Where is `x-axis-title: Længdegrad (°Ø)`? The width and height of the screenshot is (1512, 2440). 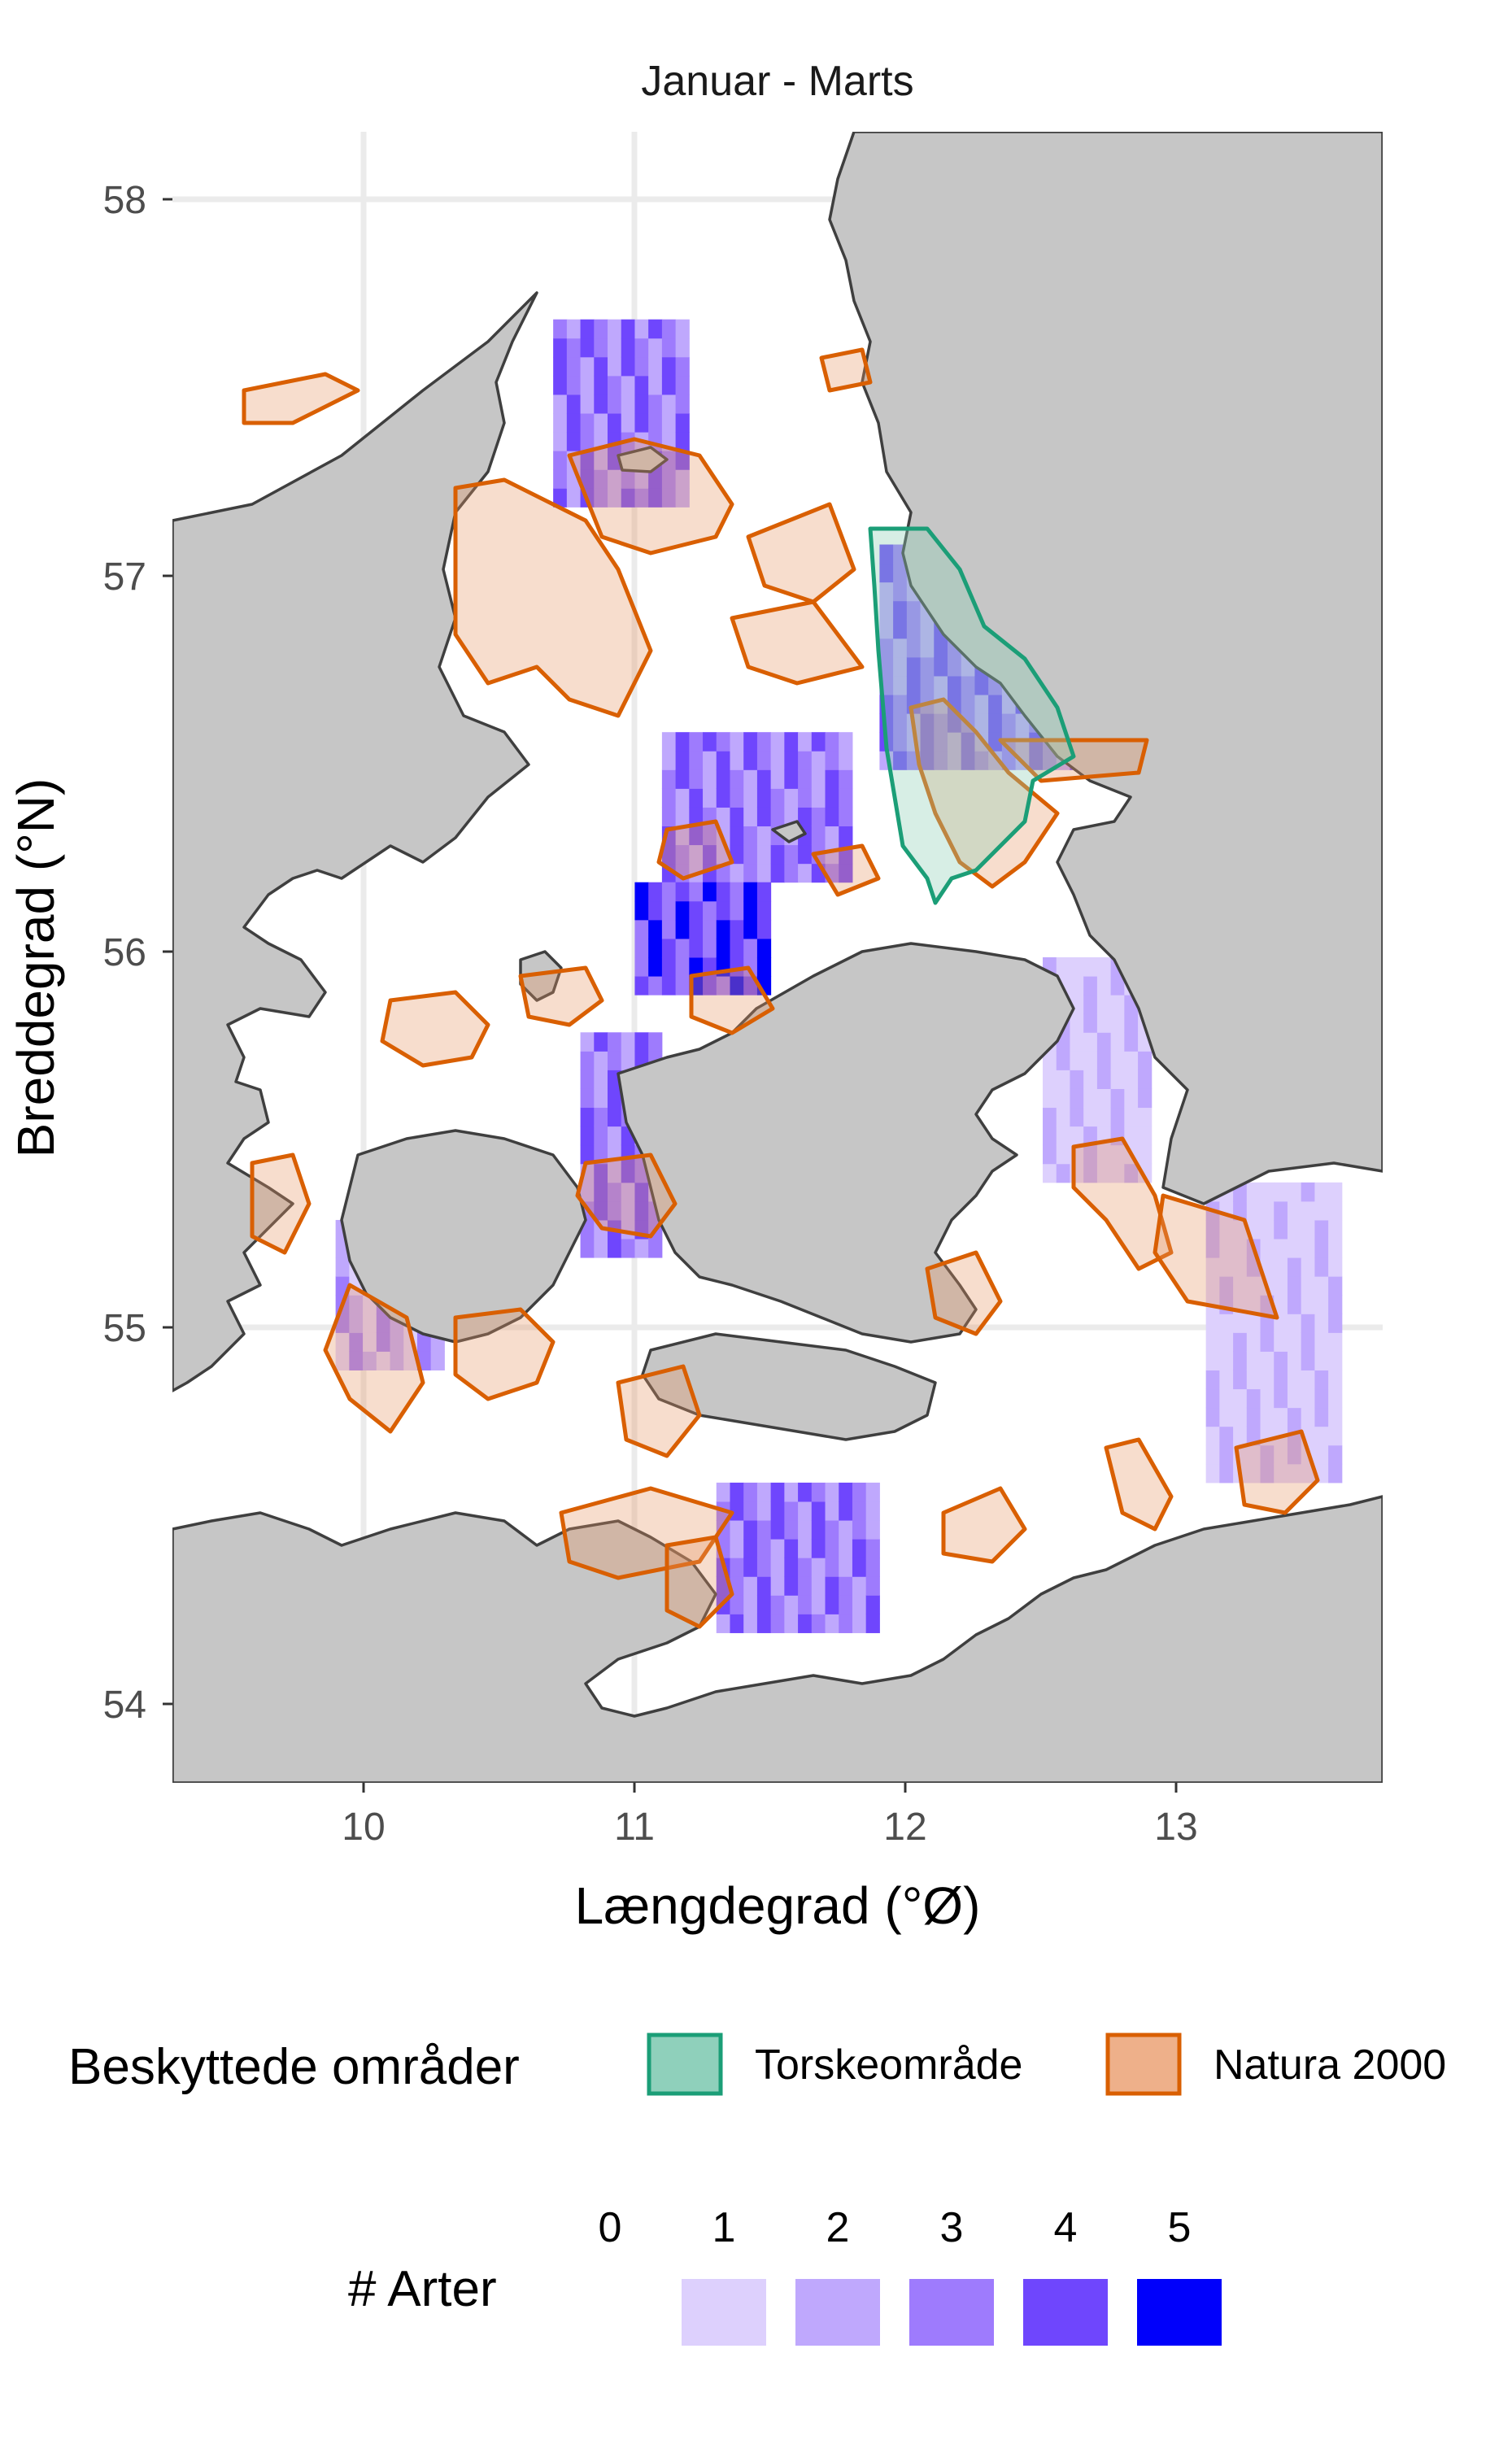 x-axis-title: Længdegrad (°Ø) is located at coordinates (778, 1906).